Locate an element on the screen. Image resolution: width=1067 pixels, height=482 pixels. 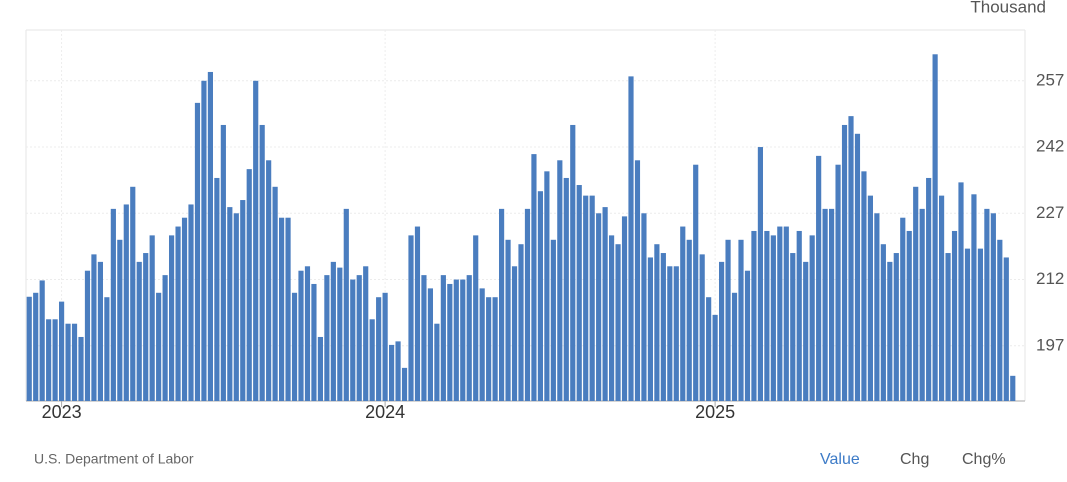
button: Value is located at coordinates (840, 459).